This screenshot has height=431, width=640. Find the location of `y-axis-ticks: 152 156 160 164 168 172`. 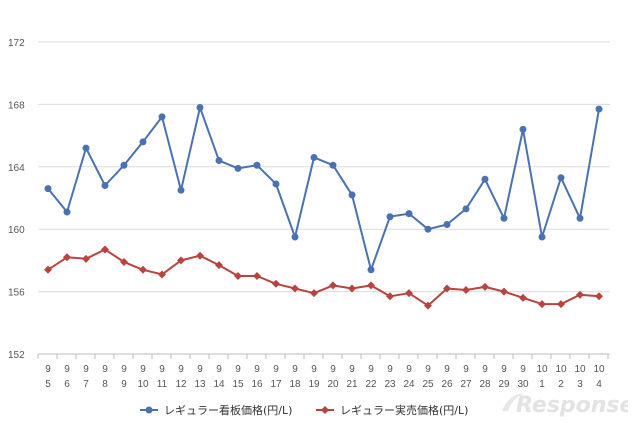

y-axis-ticks: 152 156 160 164 168 172 is located at coordinates (16, 199).